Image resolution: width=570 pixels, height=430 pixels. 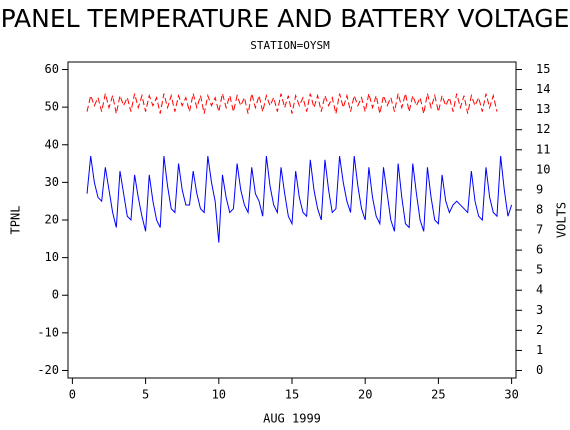 I want to click on chart-subtitle: STATION=OYSM, so click(x=290, y=45).